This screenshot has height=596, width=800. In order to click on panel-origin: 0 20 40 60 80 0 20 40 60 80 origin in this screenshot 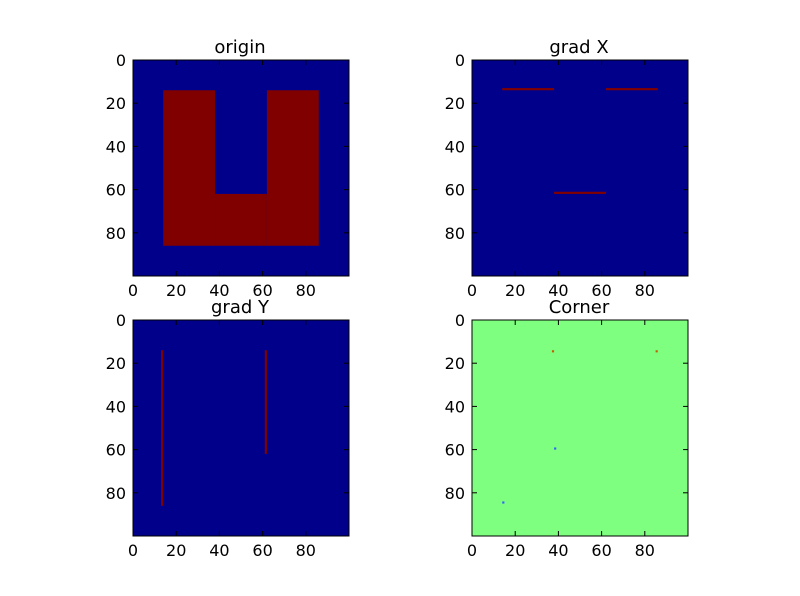, I will do `click(228, 168)`.